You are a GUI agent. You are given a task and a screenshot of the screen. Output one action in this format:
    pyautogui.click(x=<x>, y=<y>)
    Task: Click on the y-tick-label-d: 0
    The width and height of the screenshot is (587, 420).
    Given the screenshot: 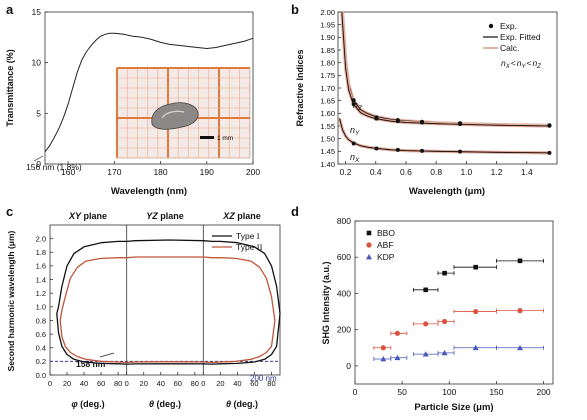 What is the action you would take?
    pyautogui.click(x=348, y=366)
    